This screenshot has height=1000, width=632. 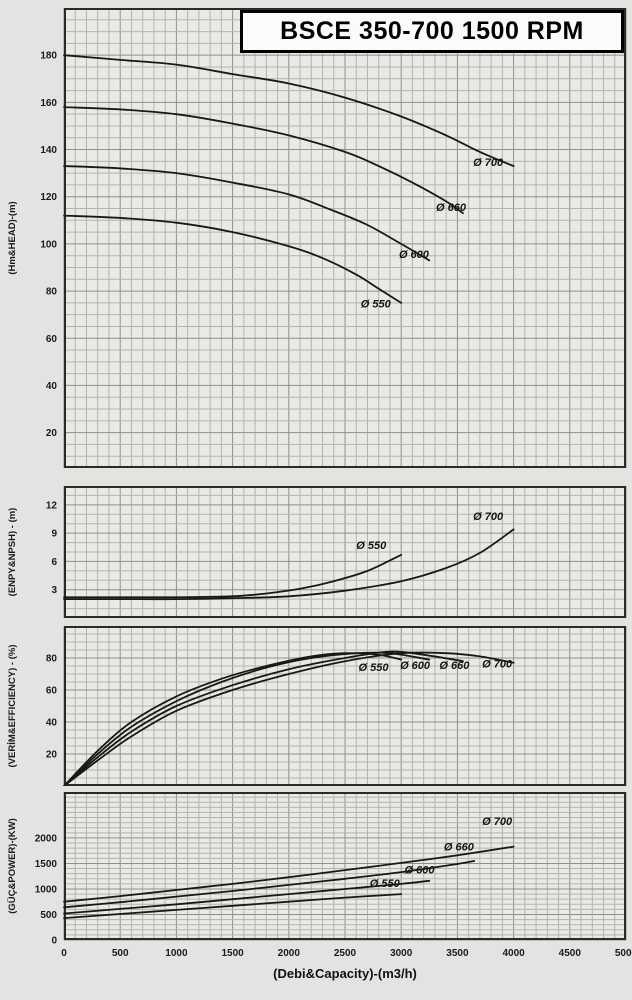 I want to click on chart-title: BSCE 350-700 1500 RPM, so click(x=432, y=31).